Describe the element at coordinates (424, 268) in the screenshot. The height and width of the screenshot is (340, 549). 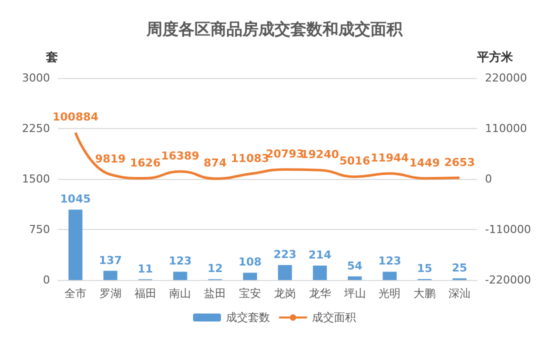
I see `data-label: 15` at that location.